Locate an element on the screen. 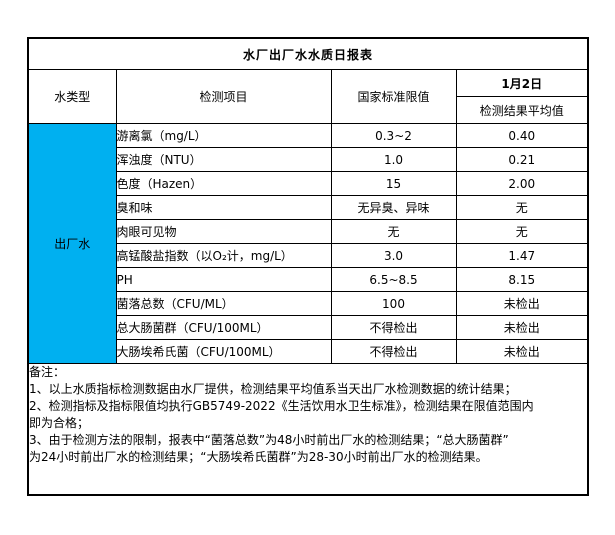 The width and height of the screenshot is (615, 535). row-item: PH is located at coordinates (223, 279).